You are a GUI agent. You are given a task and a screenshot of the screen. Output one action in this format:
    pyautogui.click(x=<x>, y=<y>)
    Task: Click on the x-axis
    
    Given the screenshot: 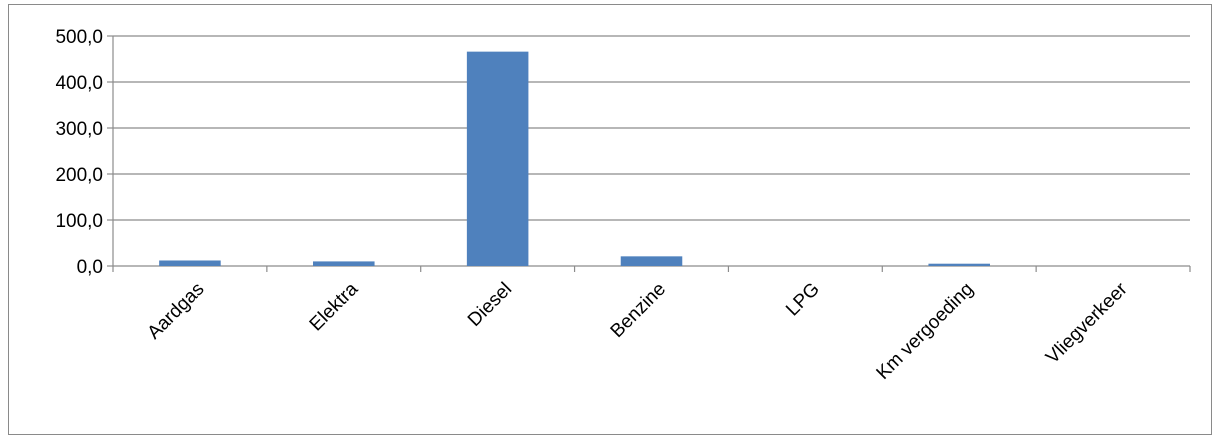 What is the action you would take?
    pyautogui.click(x=651, y=268)
    